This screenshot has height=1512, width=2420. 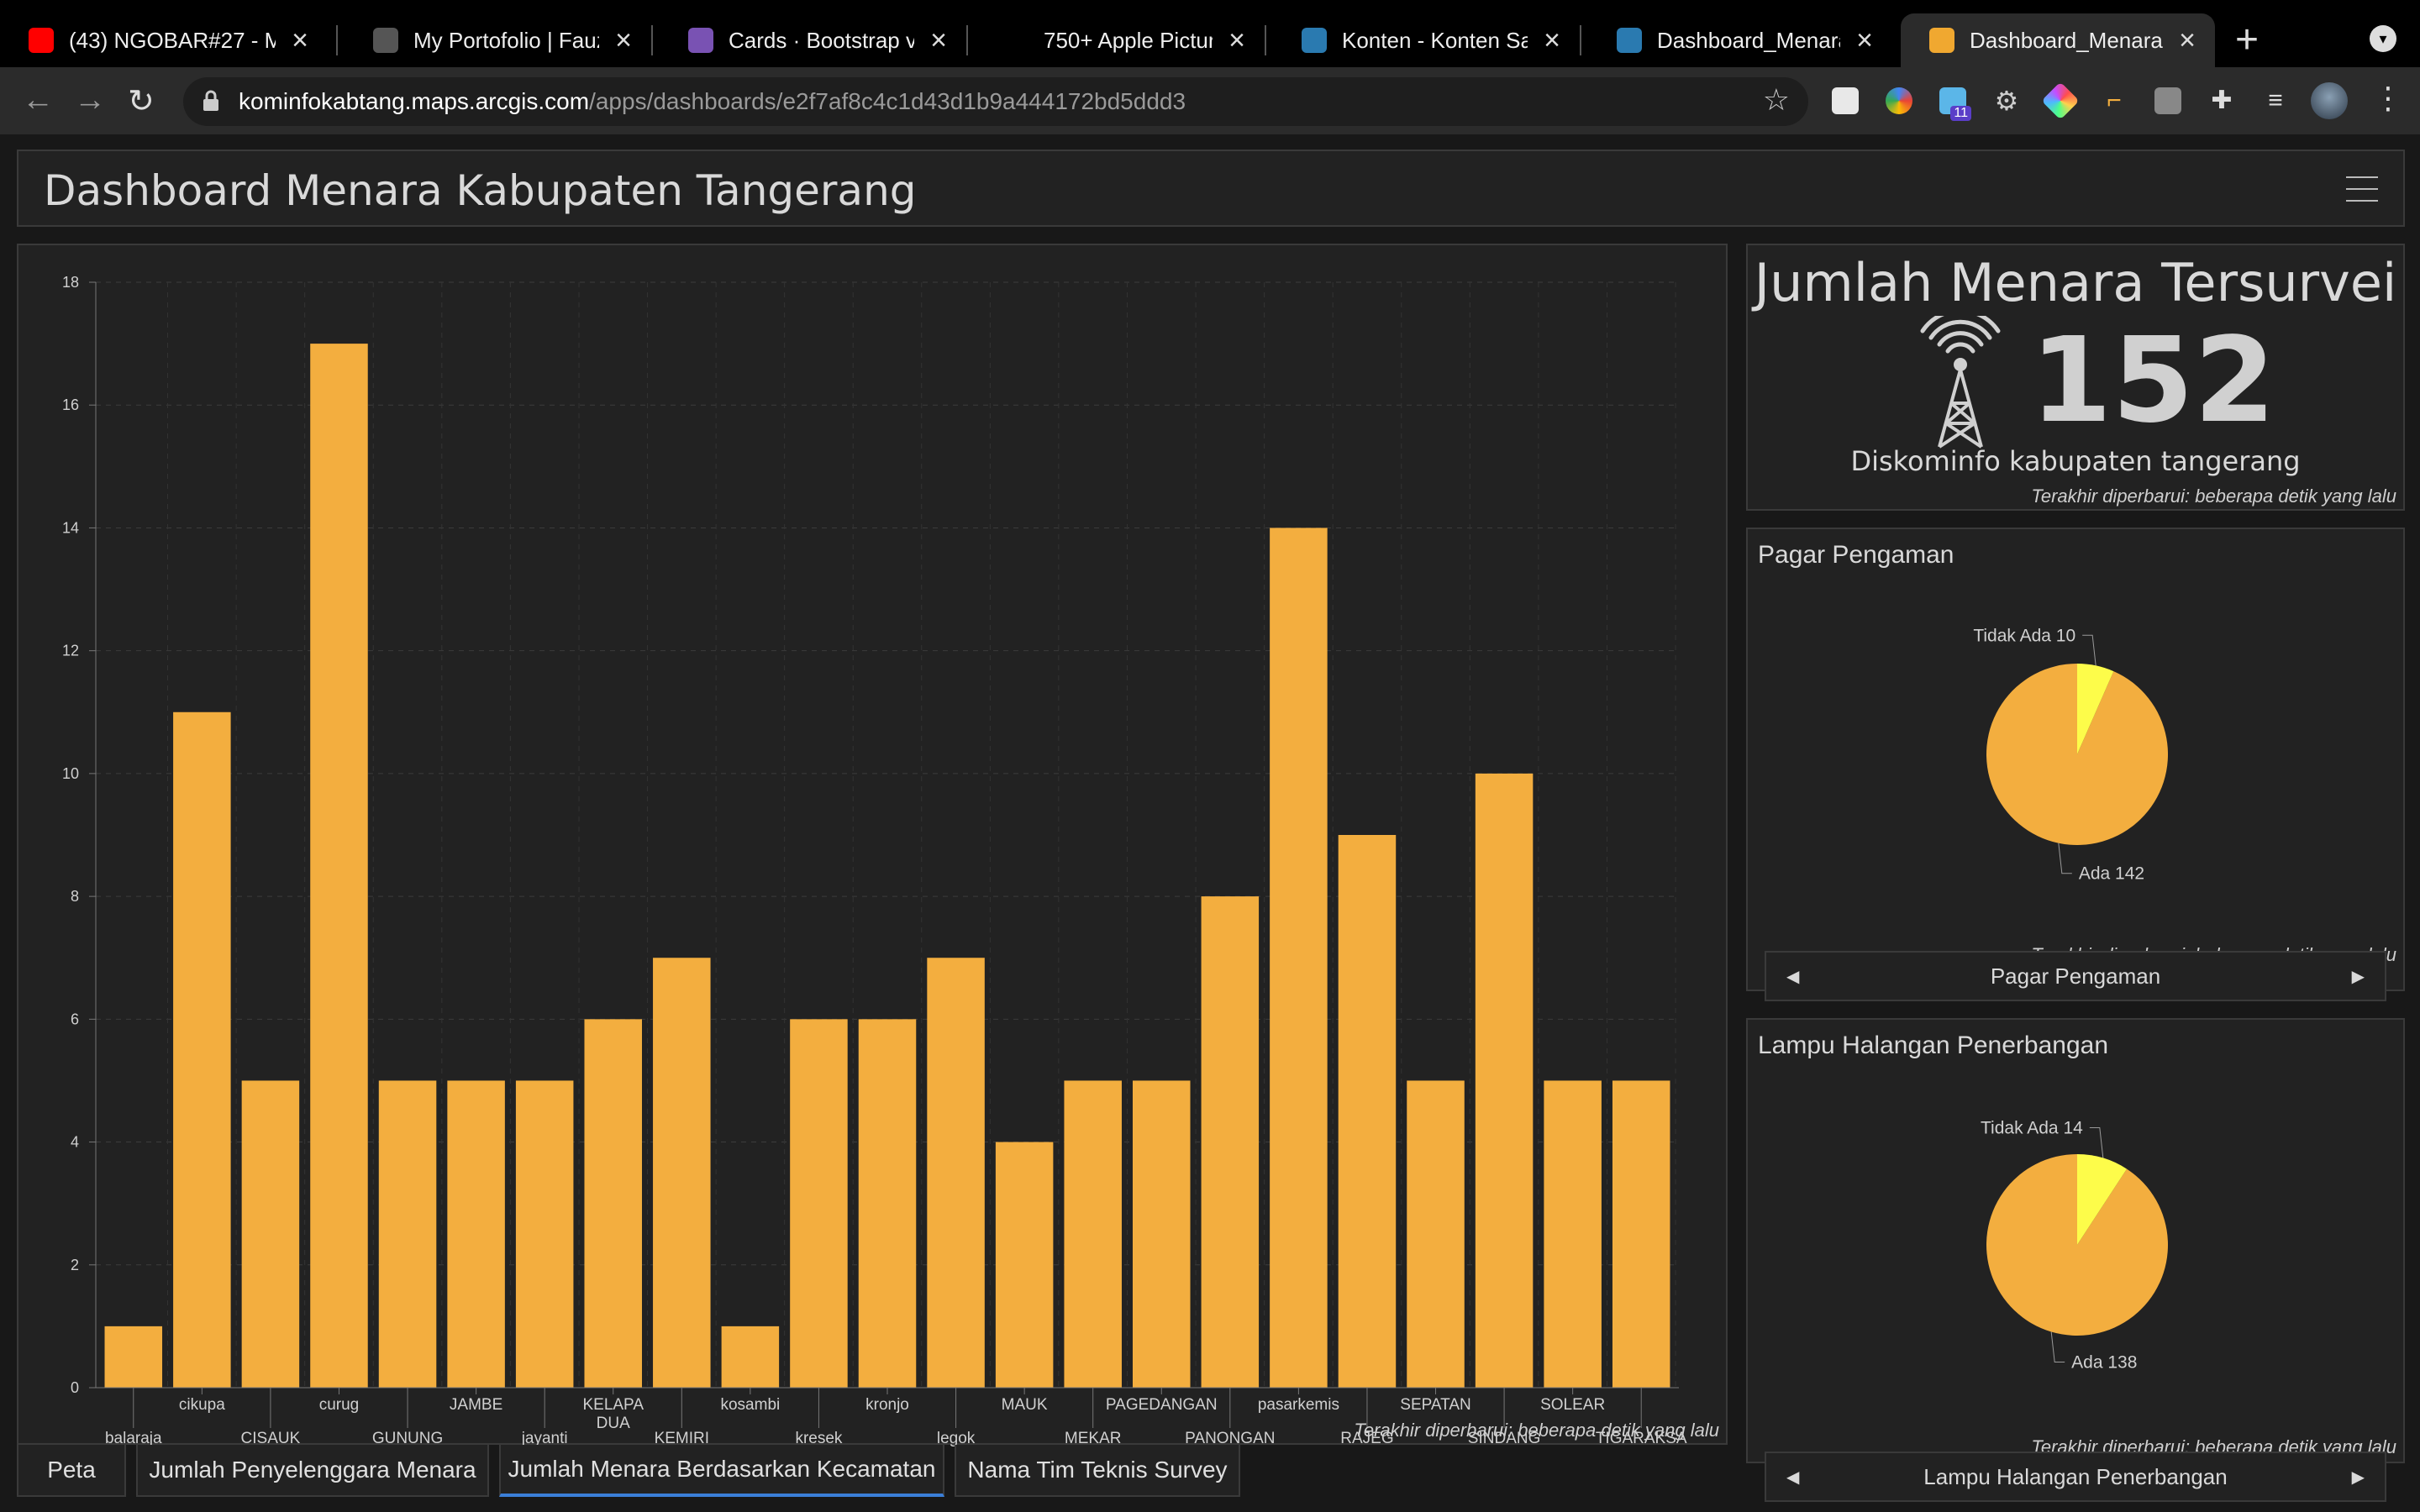 I want to click on x-tick-label: balaraja, so click(x=133, y=1438).